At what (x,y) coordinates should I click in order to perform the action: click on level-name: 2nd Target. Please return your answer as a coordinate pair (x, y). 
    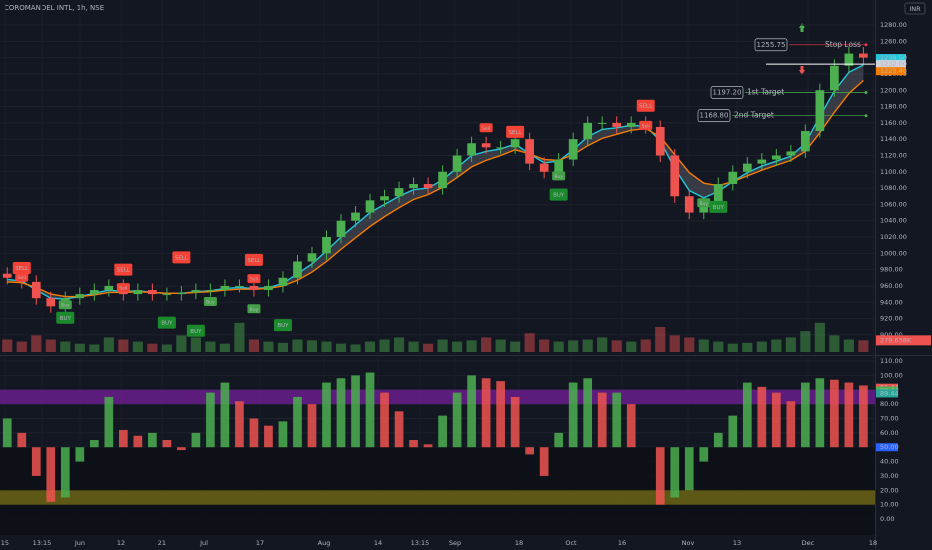
    Looking at the image, I should click on (754, 115).